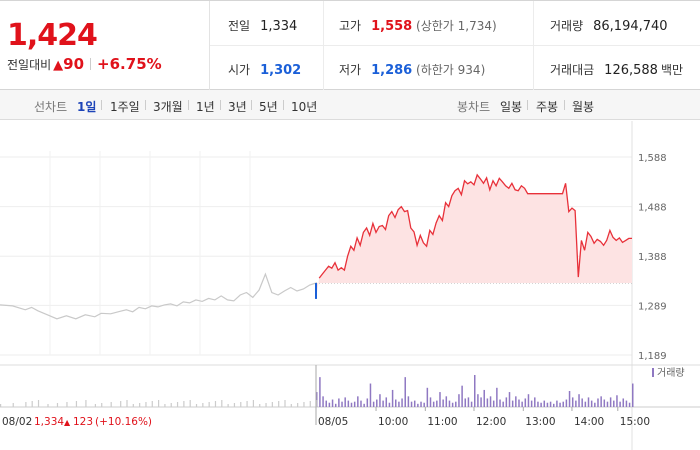  I want to click on change-row: 전일대비 ▲90 +6.75%, so click(84, 64).